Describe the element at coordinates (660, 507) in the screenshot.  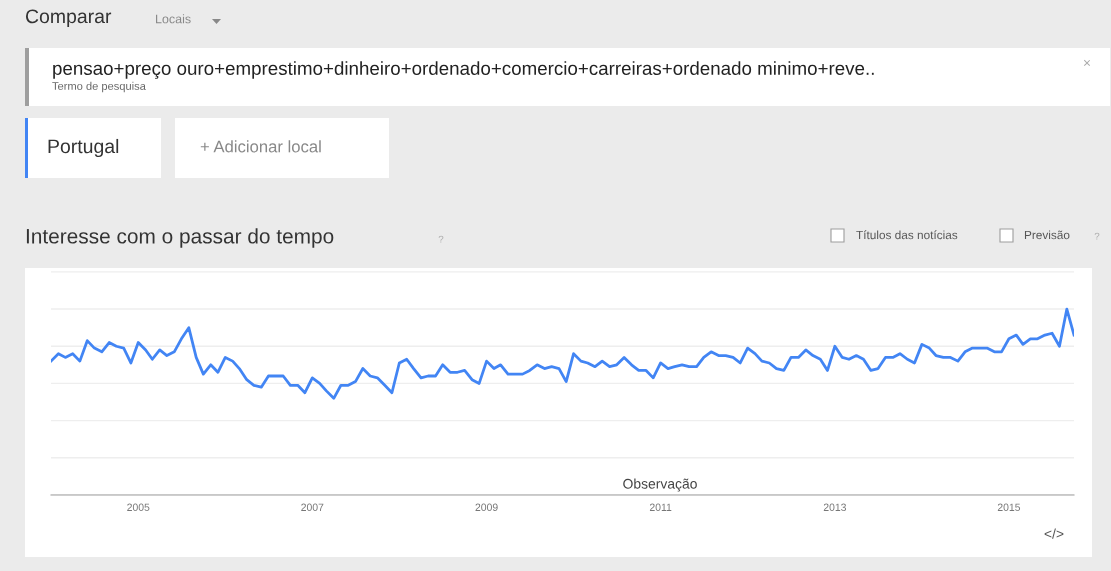
I see `x-tick-label: 2011` at that location.